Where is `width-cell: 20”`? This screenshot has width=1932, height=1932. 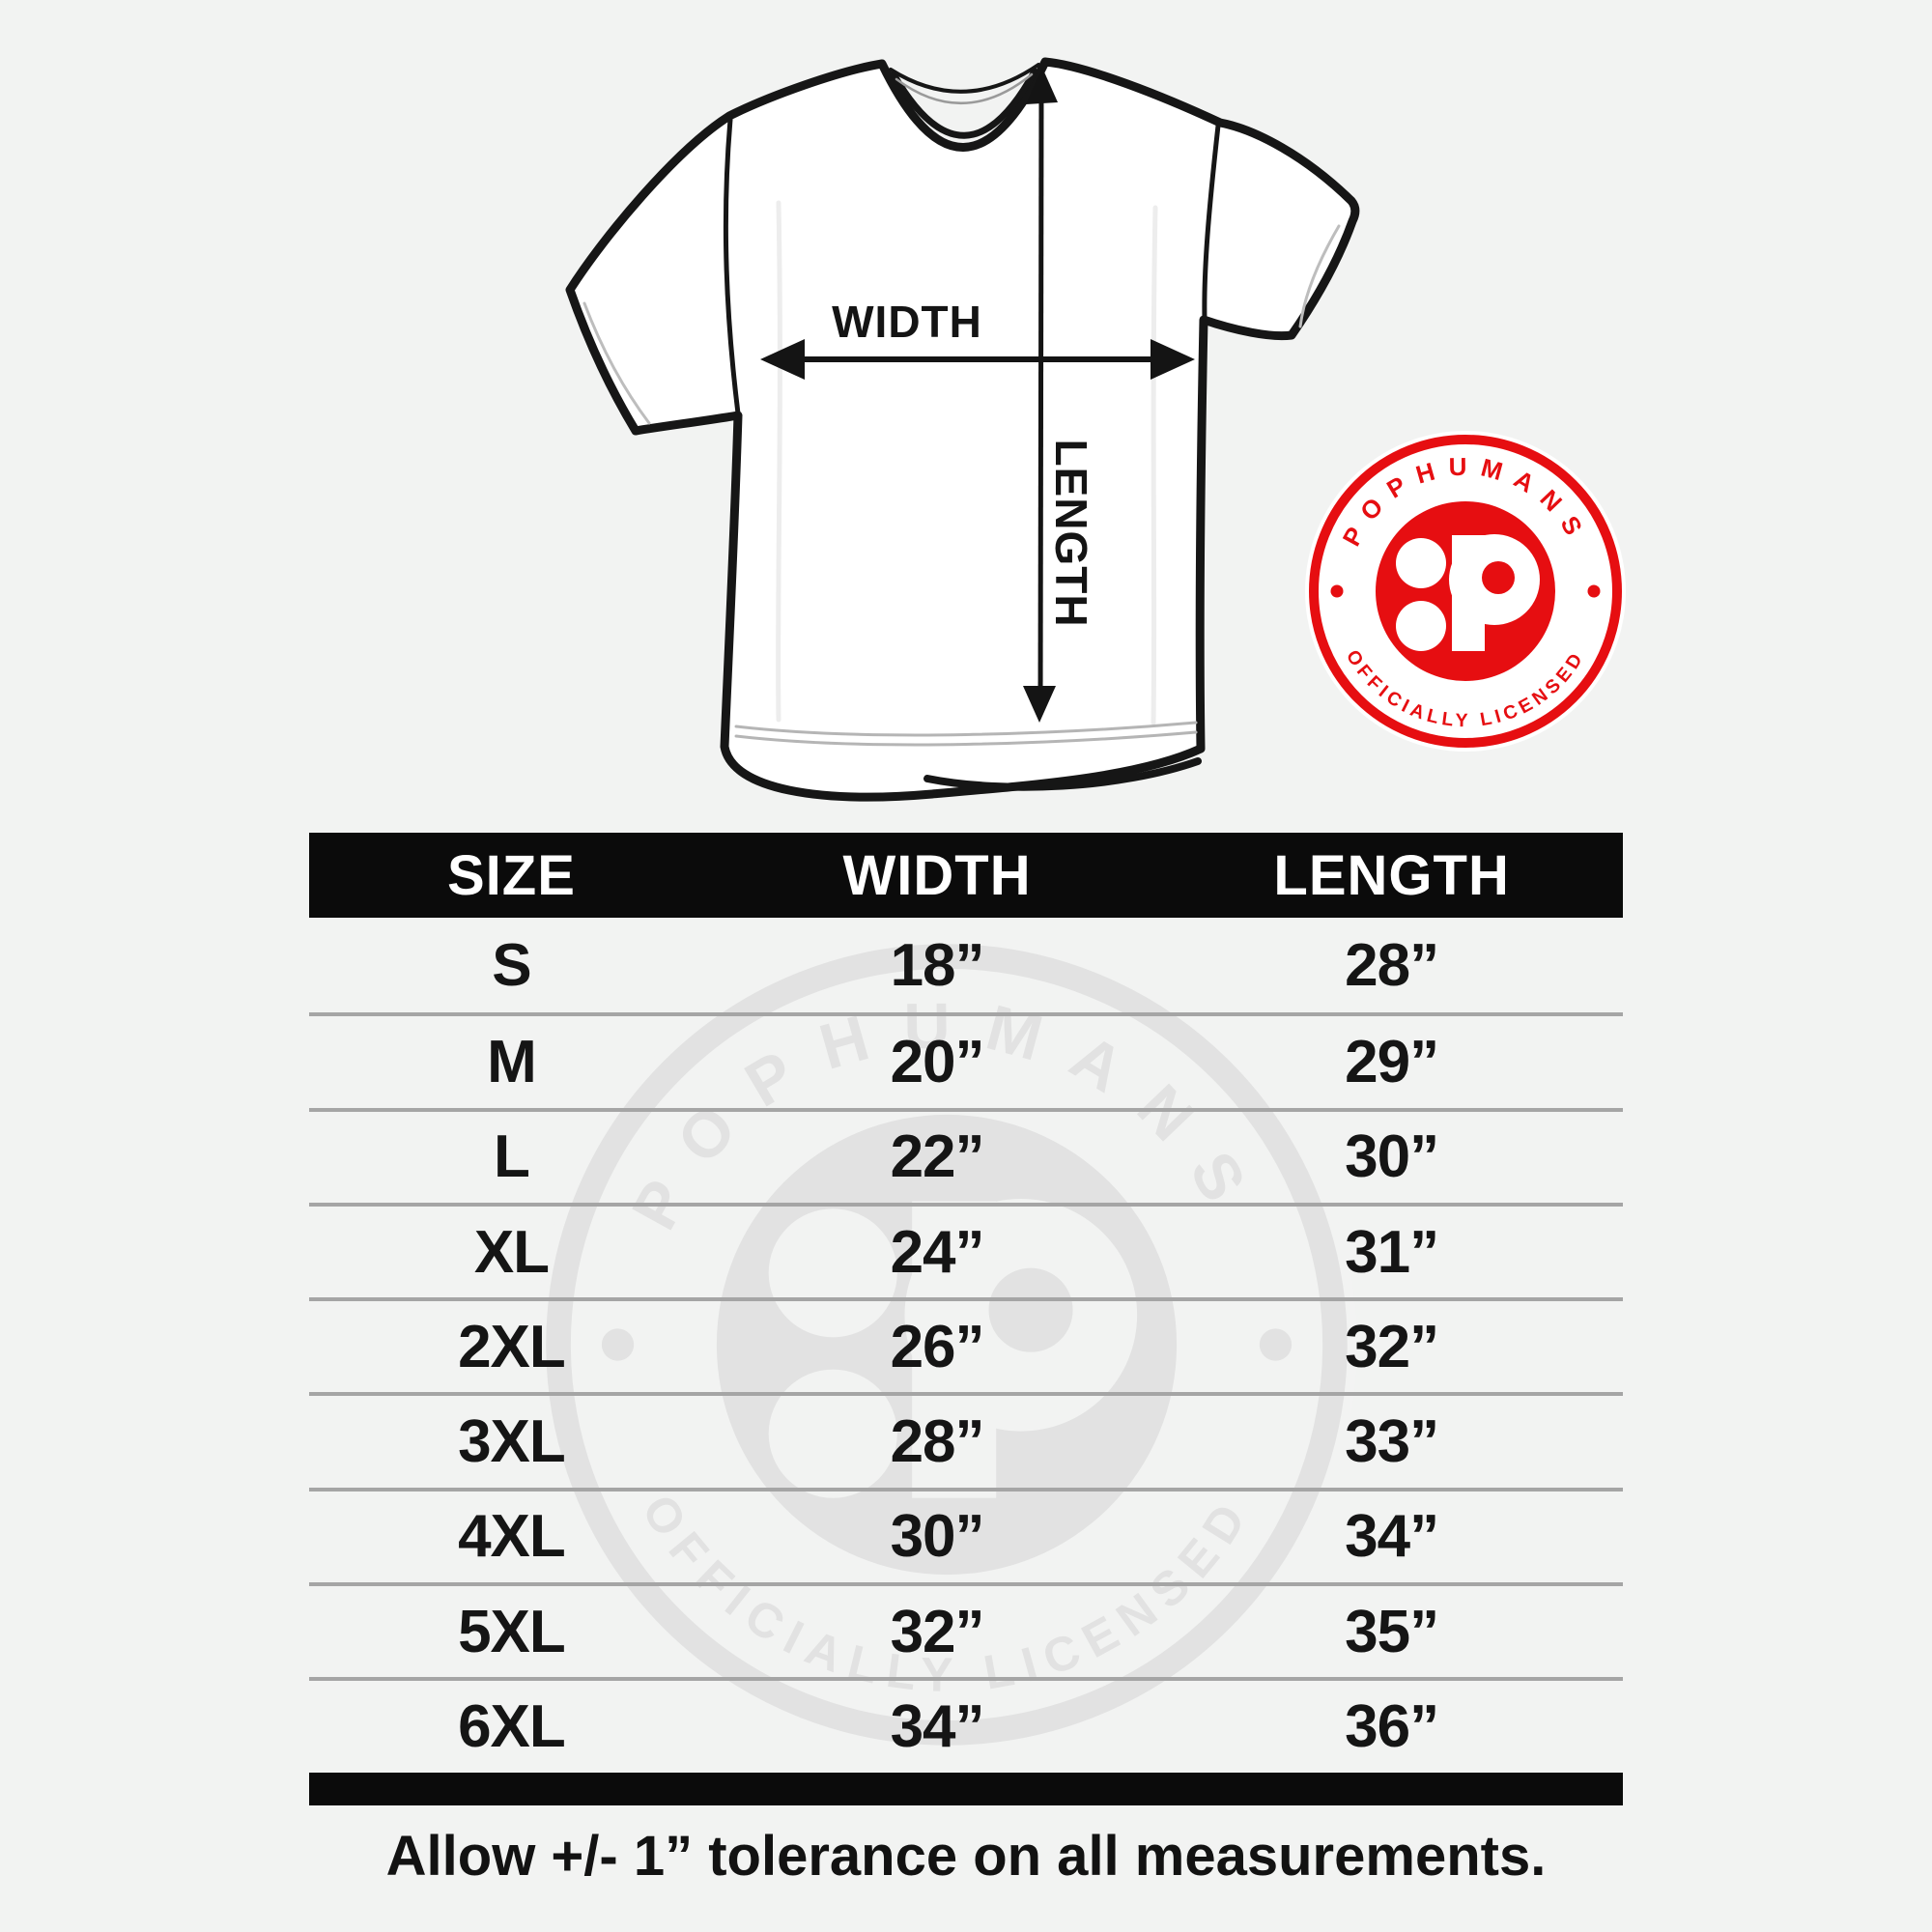
width-cell: 20” is located at coordinates (937, 1061).